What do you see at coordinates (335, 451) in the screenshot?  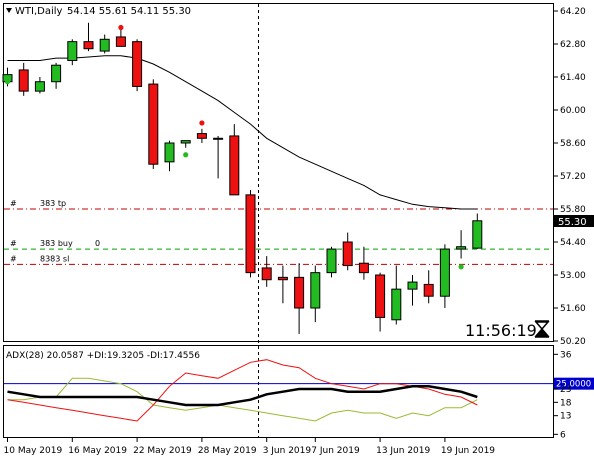 I see `time-tick-label: 7 Jun 2019` at bounding box center [335, 451].